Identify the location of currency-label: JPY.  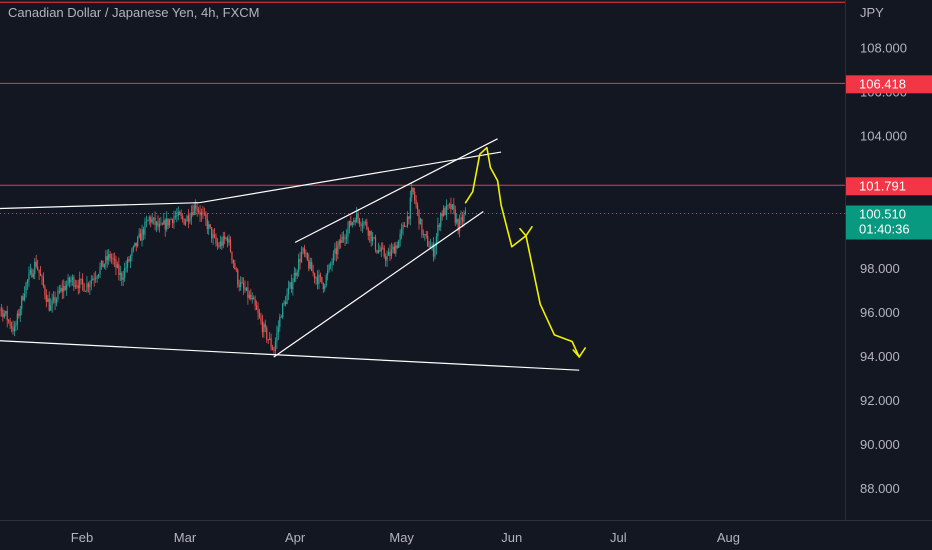
(872, 12).